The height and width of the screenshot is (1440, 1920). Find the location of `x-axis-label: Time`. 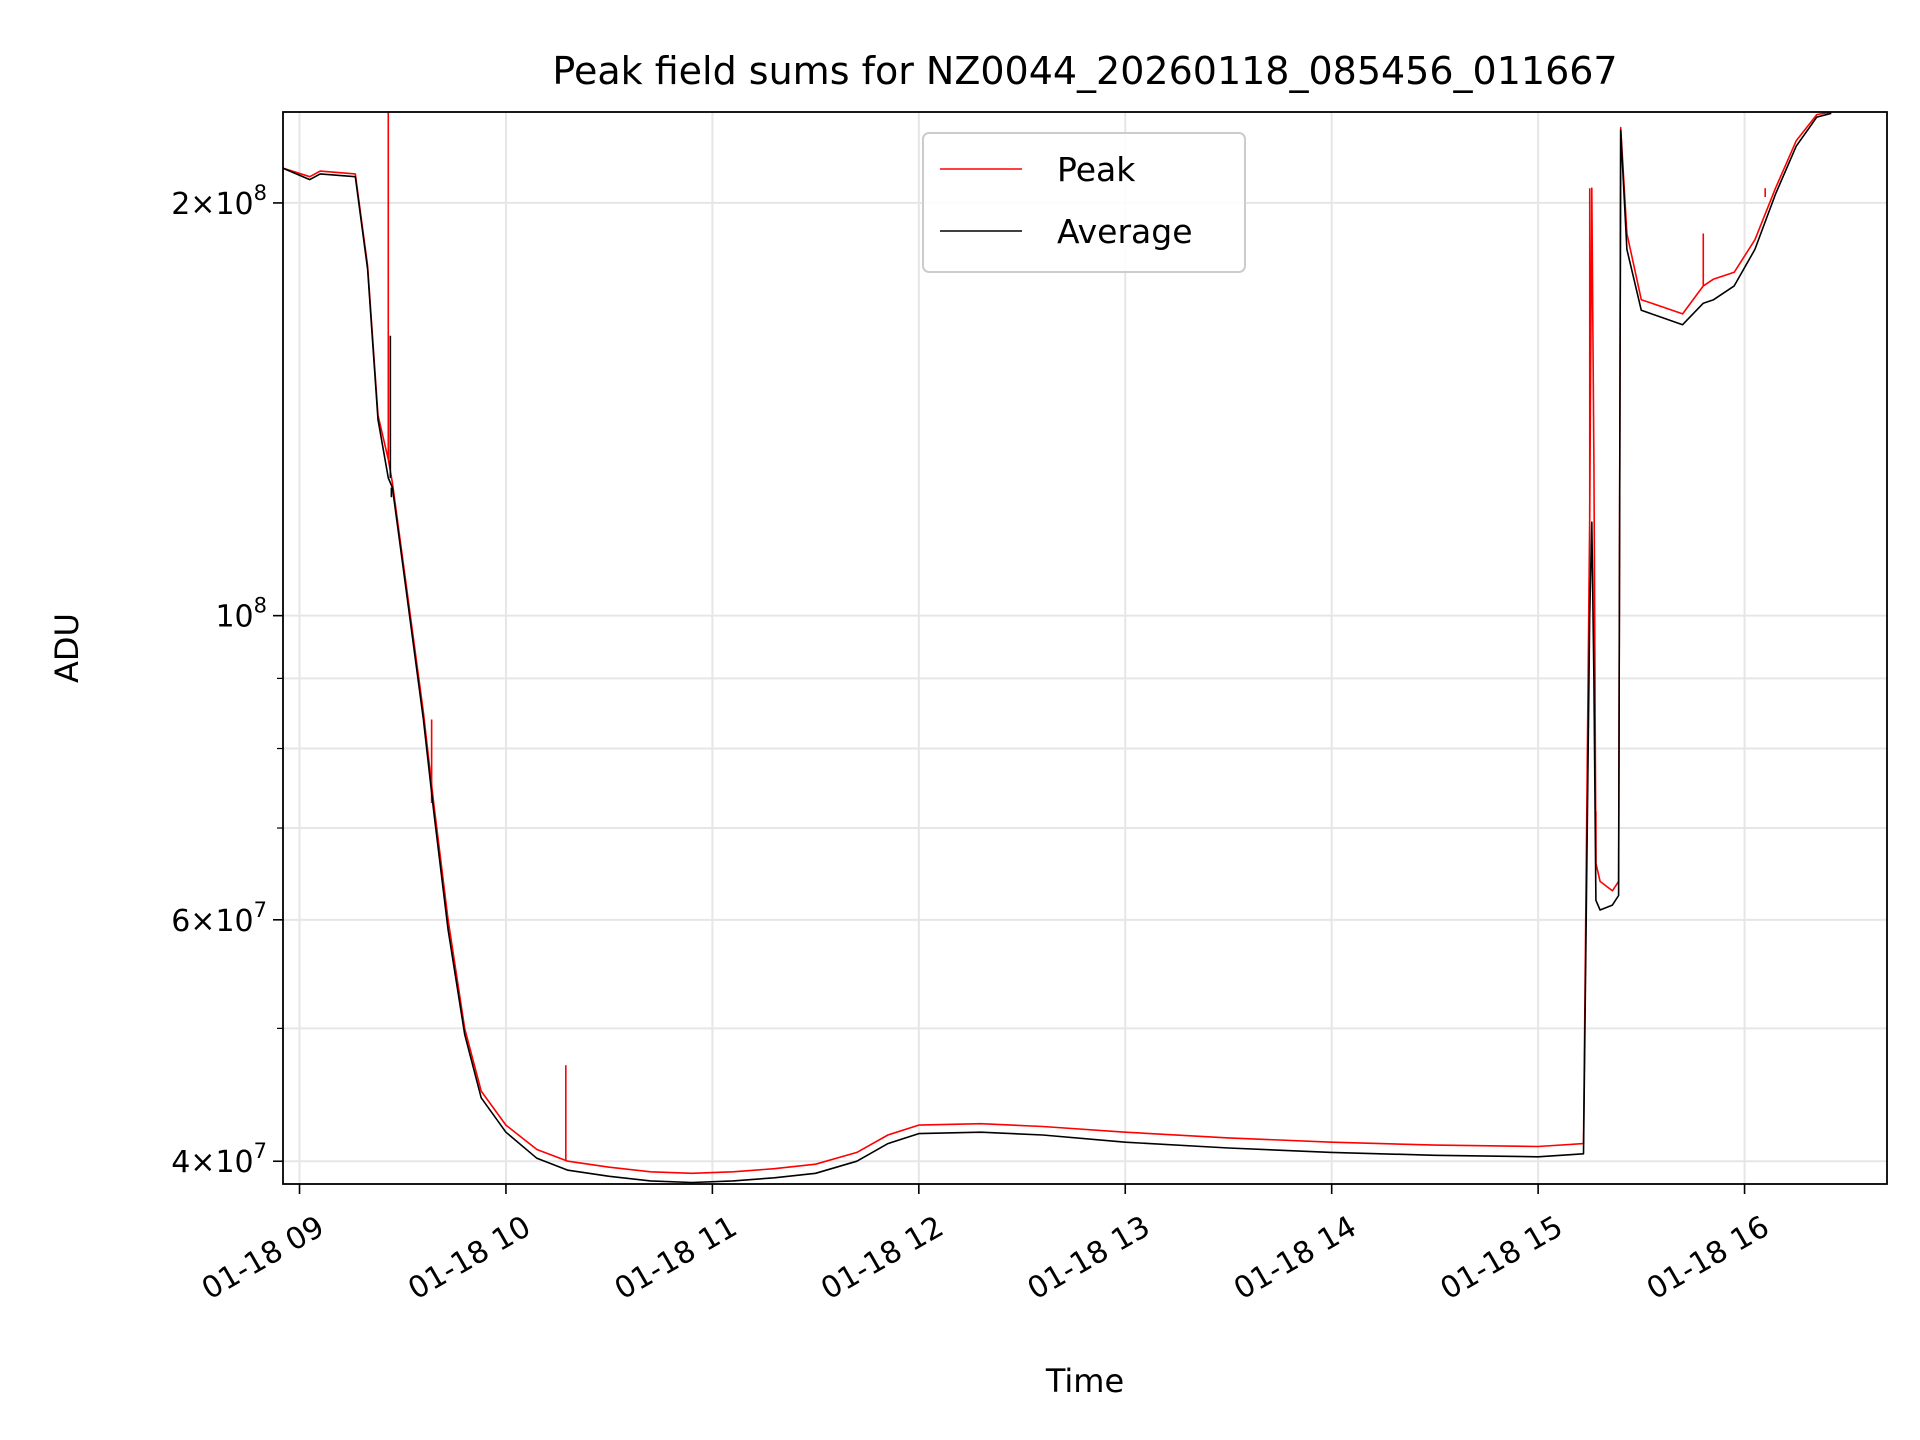

x-axis-label: Time is located at coordinates (1084, 1381).